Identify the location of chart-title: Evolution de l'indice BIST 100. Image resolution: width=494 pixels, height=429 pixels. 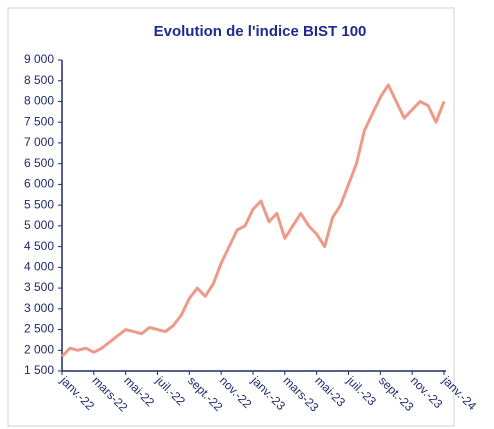
(260, 31).